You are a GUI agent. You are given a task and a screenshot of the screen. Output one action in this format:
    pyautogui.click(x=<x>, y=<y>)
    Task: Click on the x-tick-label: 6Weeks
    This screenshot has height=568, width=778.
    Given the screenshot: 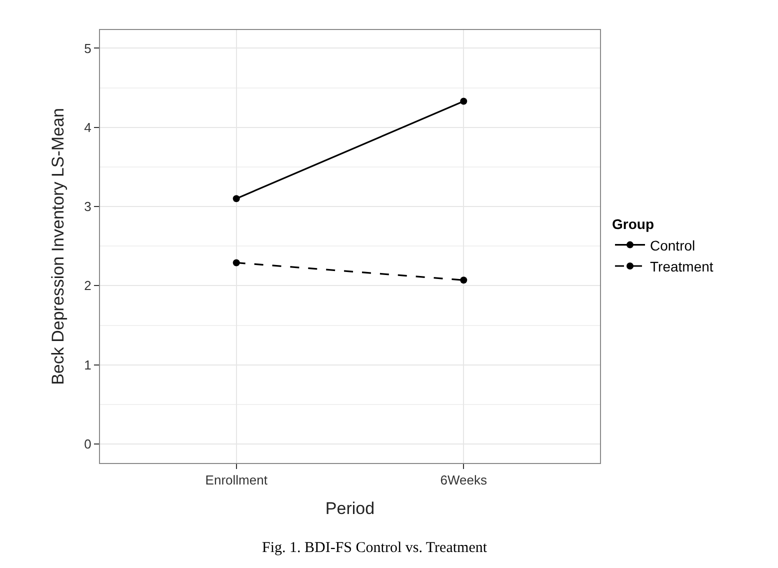 What is the action you would take?
    pyautogui.click(x=464, y=480)
    